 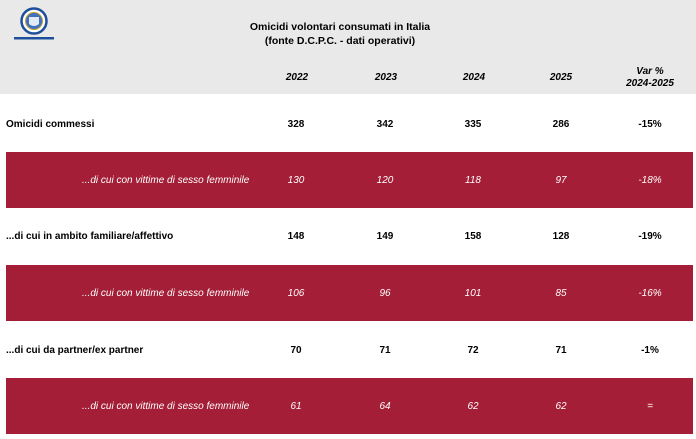 What do you see at coordinates (473, 406) in the screenshot?
I see `cell-2024: 62` at bounding box center [473, 406].